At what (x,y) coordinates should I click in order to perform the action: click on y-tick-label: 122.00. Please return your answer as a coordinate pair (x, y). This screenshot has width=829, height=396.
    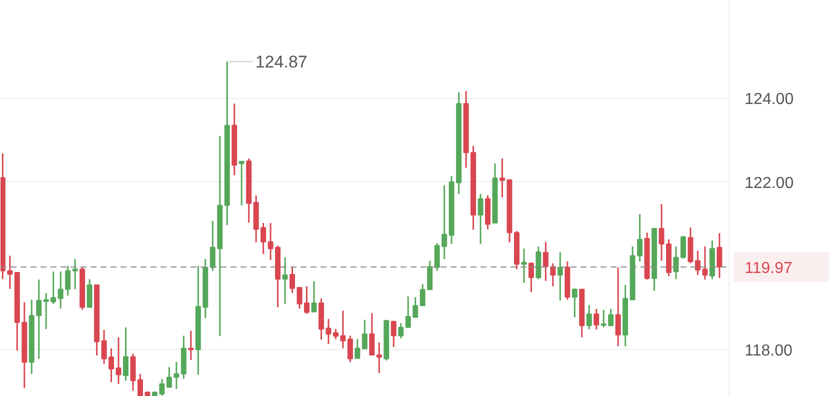
    Looking at the image, I should click on (769, 183).